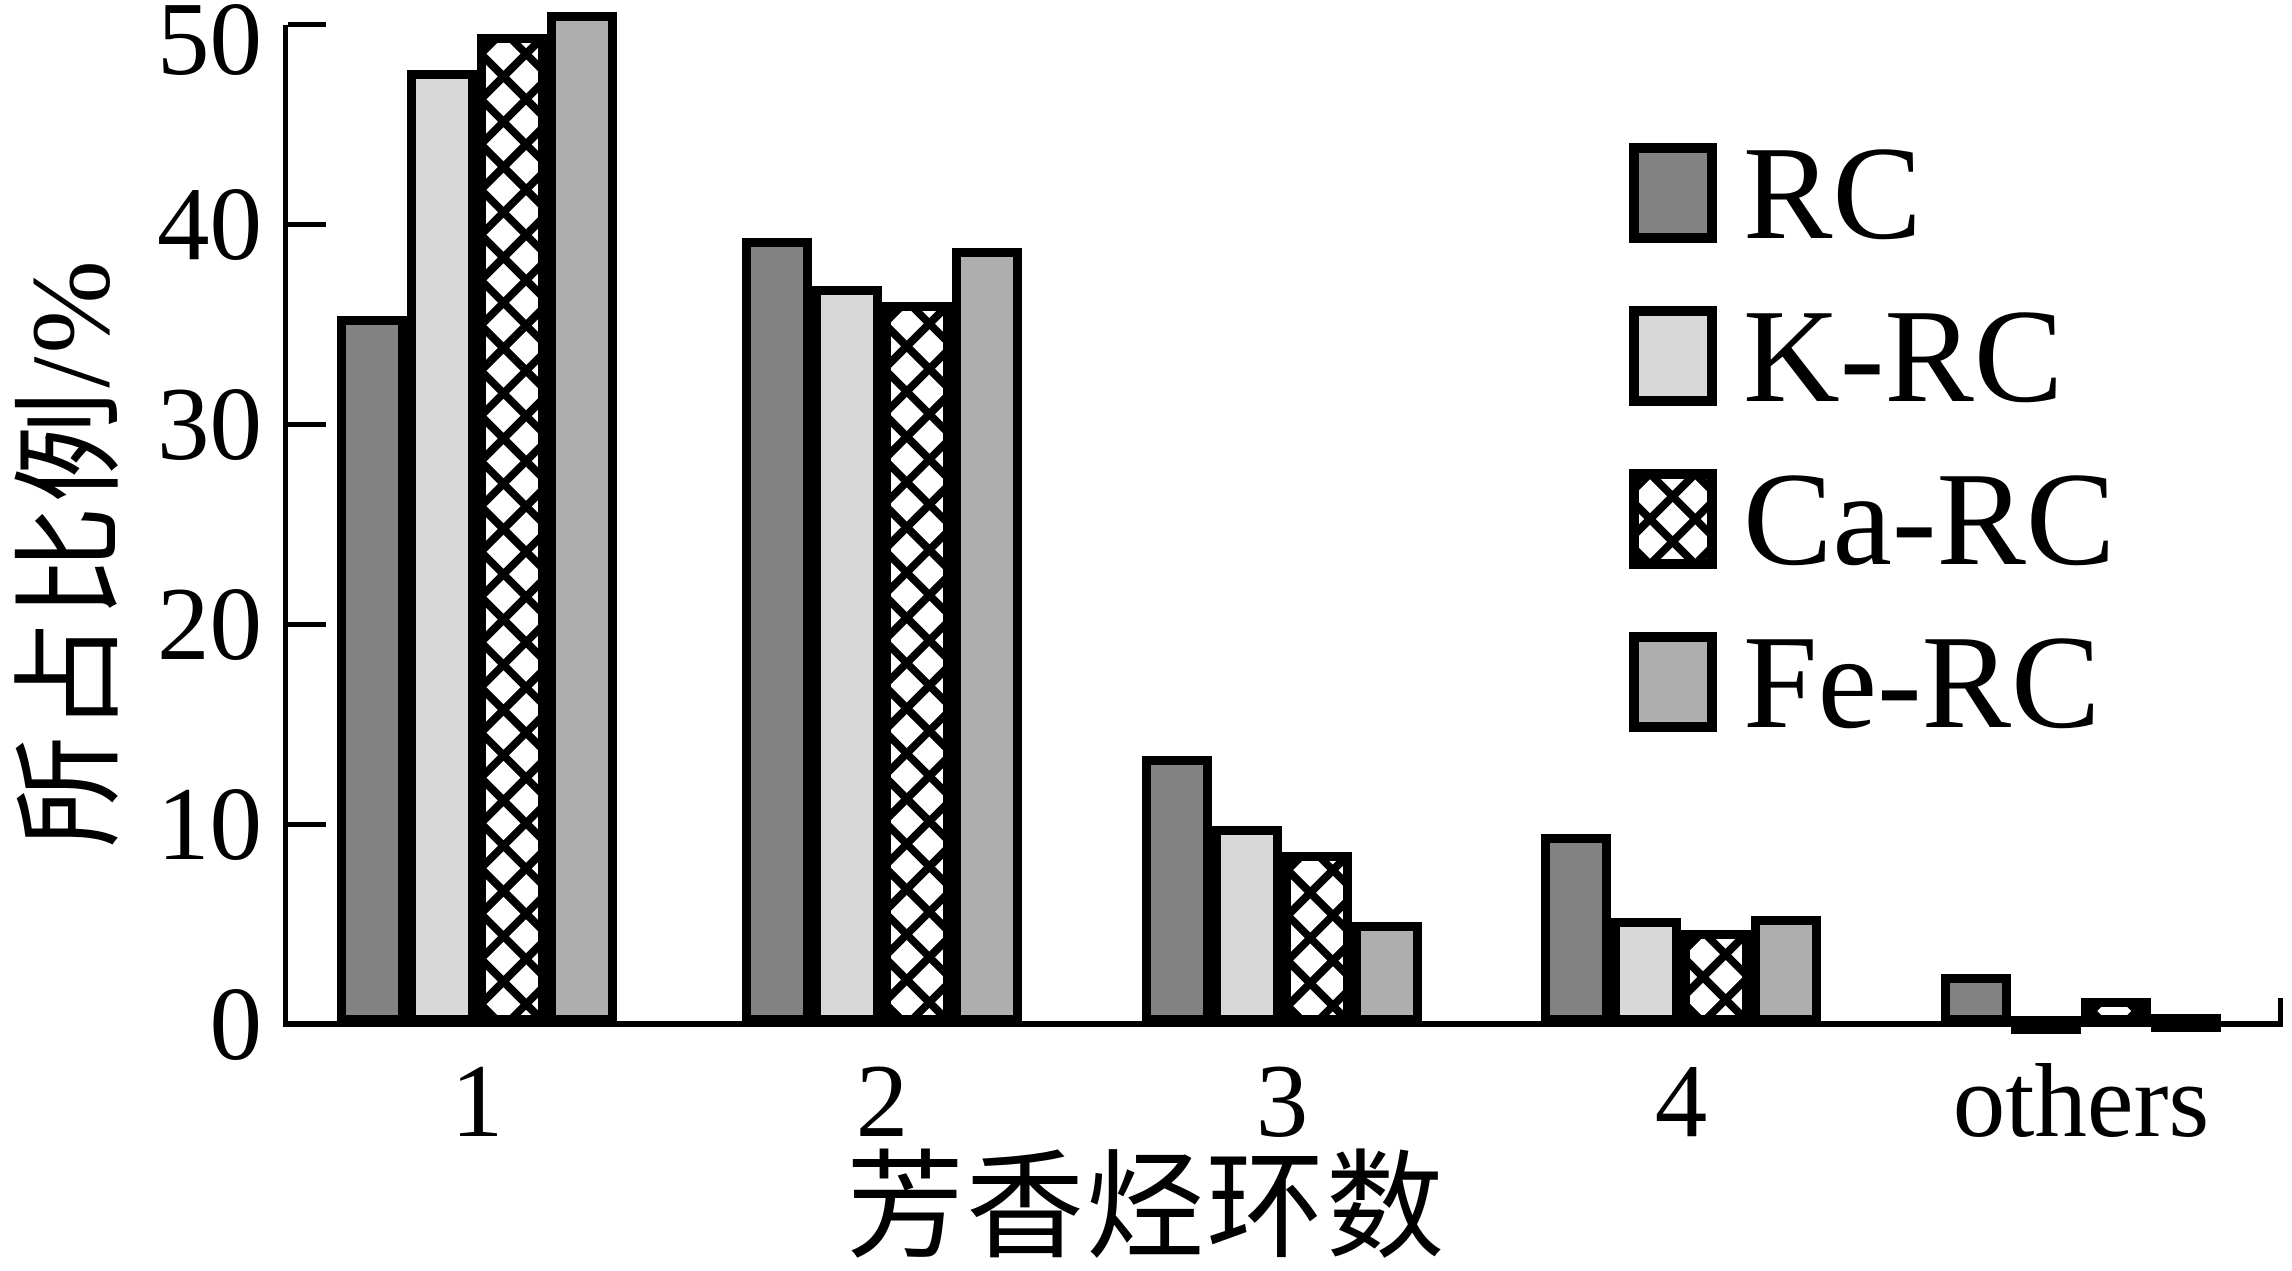  Describe the element at coordinates (2116, 1011) in the screenshot. I see `bar-Ca-RC-others` at that location.